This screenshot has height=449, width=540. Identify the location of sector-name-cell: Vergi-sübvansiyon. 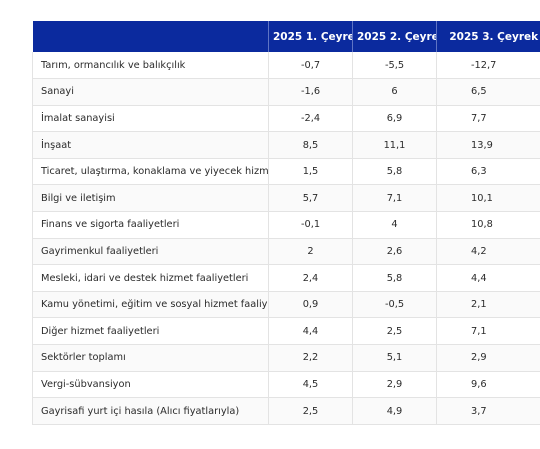
(150, 384).